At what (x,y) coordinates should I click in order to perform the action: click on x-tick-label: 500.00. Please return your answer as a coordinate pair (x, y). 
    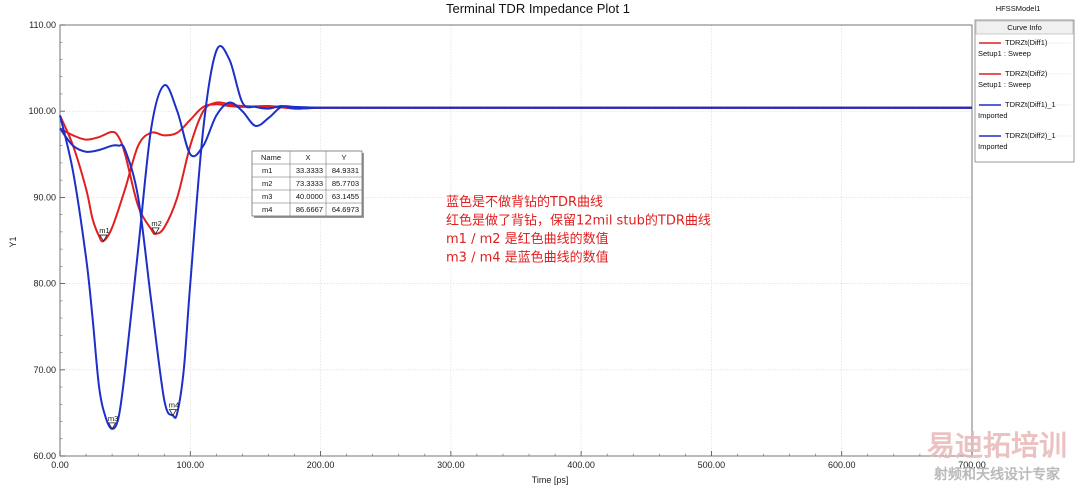
    Looking at the image, I should click on (712, 465).